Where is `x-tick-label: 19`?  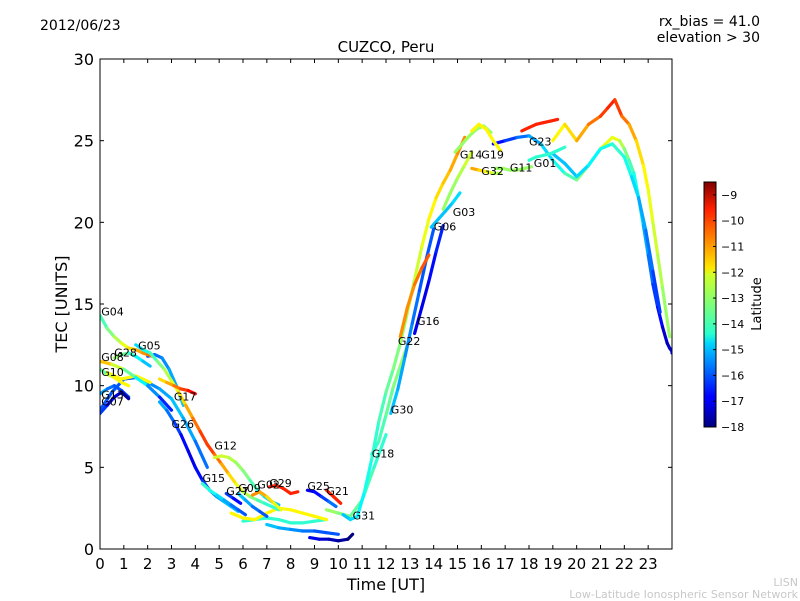
x-tick-label: 19 is located at coordinates (552, 564).